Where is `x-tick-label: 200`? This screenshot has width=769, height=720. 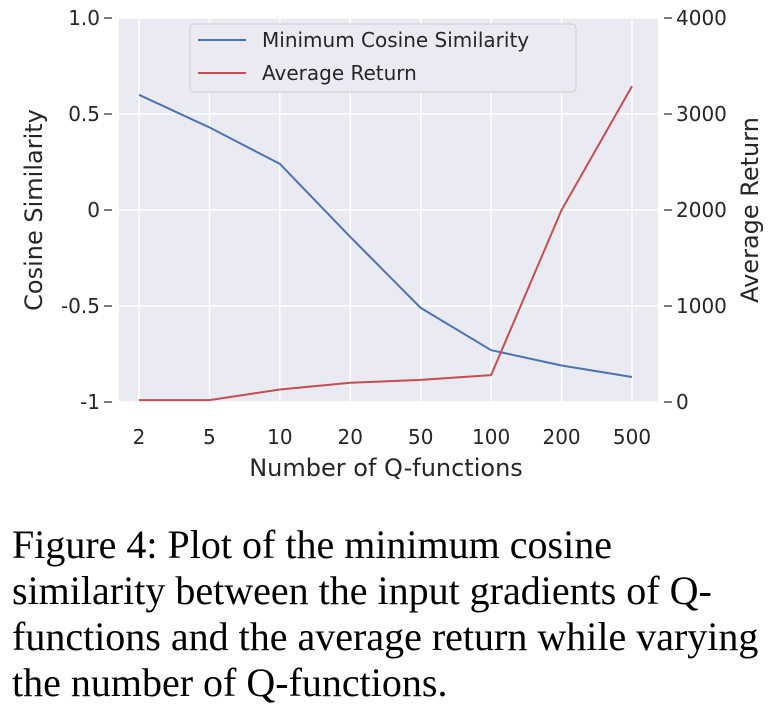
x-tick-label: 200 is located at coordinates (561, 437).